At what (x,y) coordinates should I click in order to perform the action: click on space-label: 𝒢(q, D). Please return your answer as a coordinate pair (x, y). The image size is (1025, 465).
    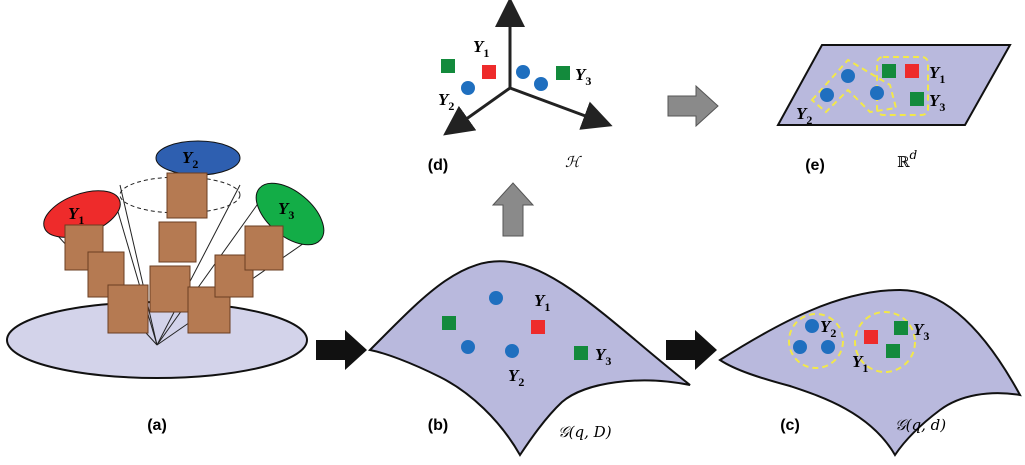
    Looking at the image, I should click on (585, 432).